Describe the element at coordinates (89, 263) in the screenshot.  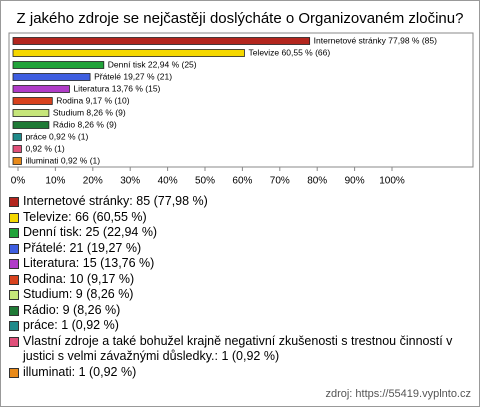
I see `legend-label: Literatura: 15 (13,76 %)` at that location.